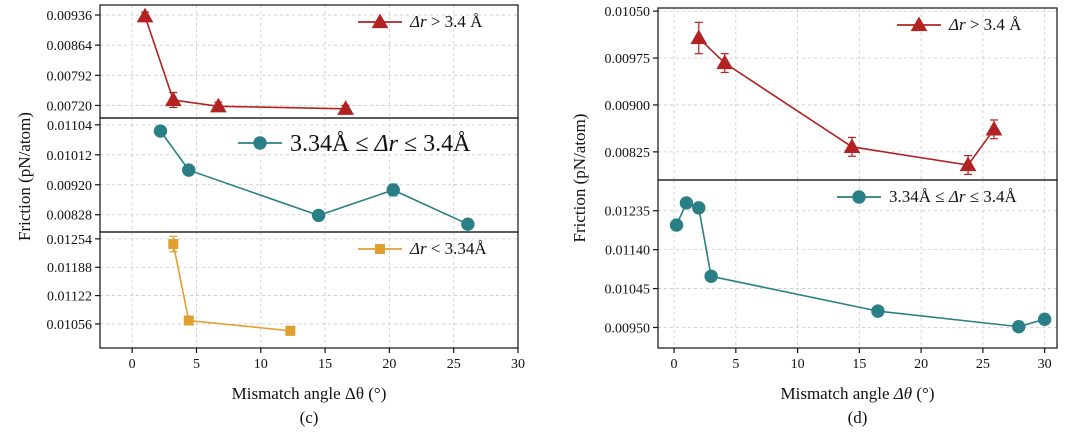 The width and height of the screenshot is (1067, 436). Describe the element at coordinates (70, 325) in the screenshot. I see `y-tick-label: 0.01056` at that location.